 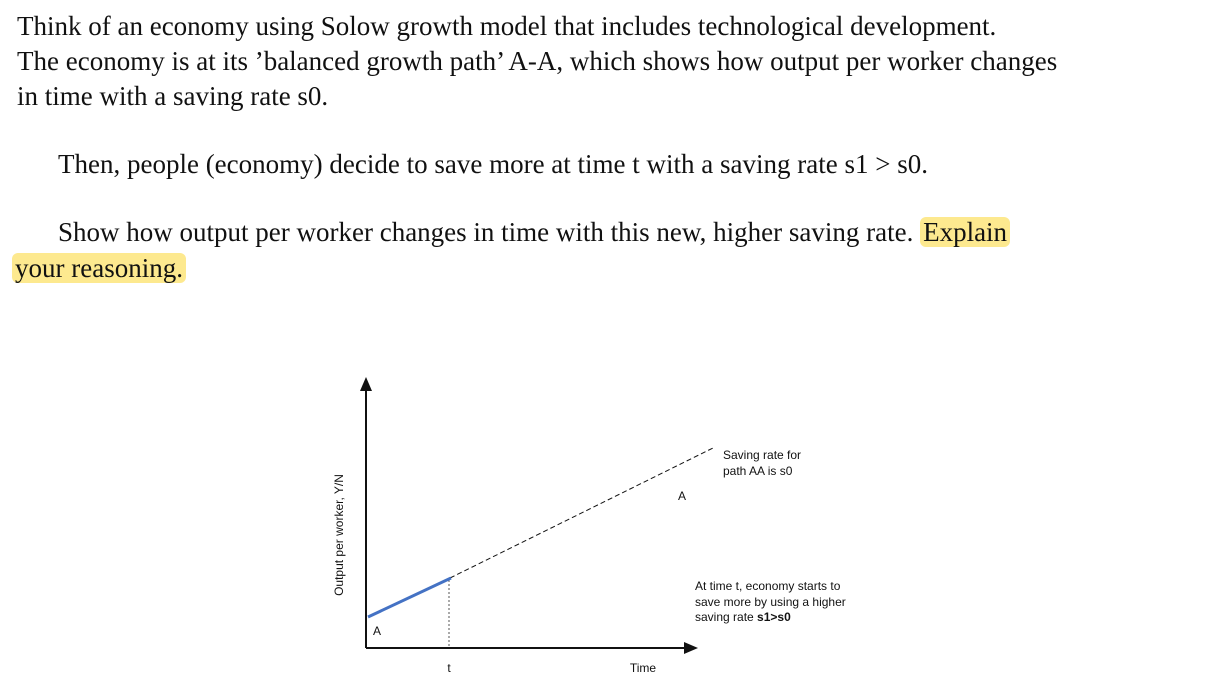 What do you see at coordinates (762, 455) in the screenshot?
I see `annotation: Saving rate for` at bounding box center [762, 455].